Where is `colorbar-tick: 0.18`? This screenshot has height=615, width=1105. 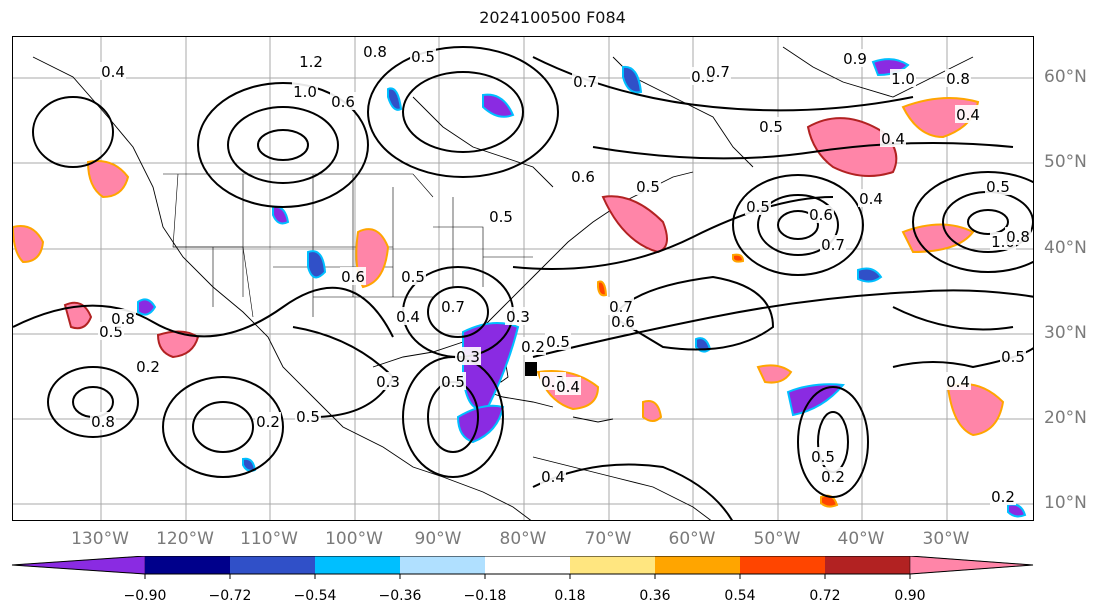
colorbar-tick: 0.18 is located at coordinates (570, 596).